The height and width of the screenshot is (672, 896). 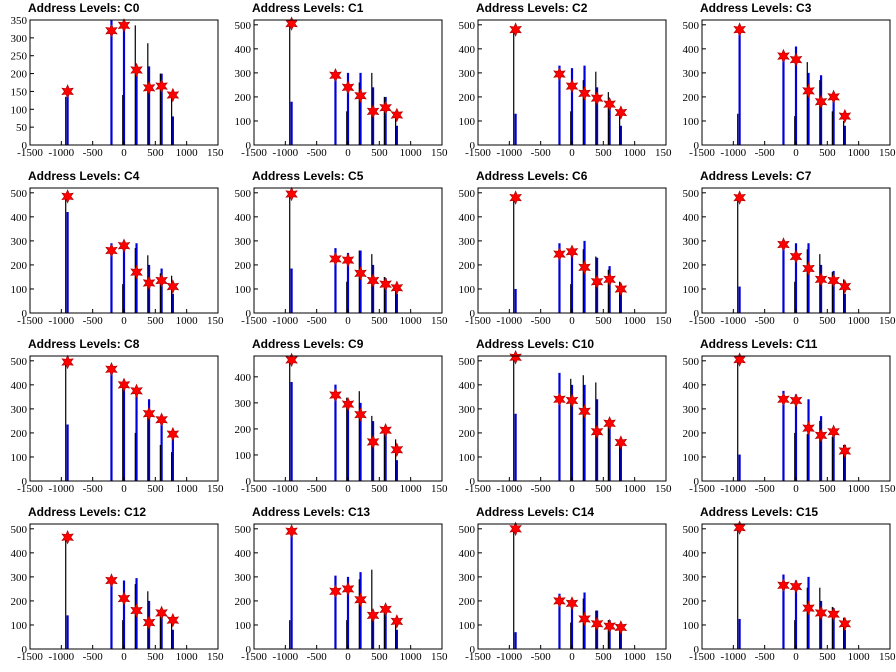 I want to click on x-tick-label: 1000, so click(x=411, y=489).